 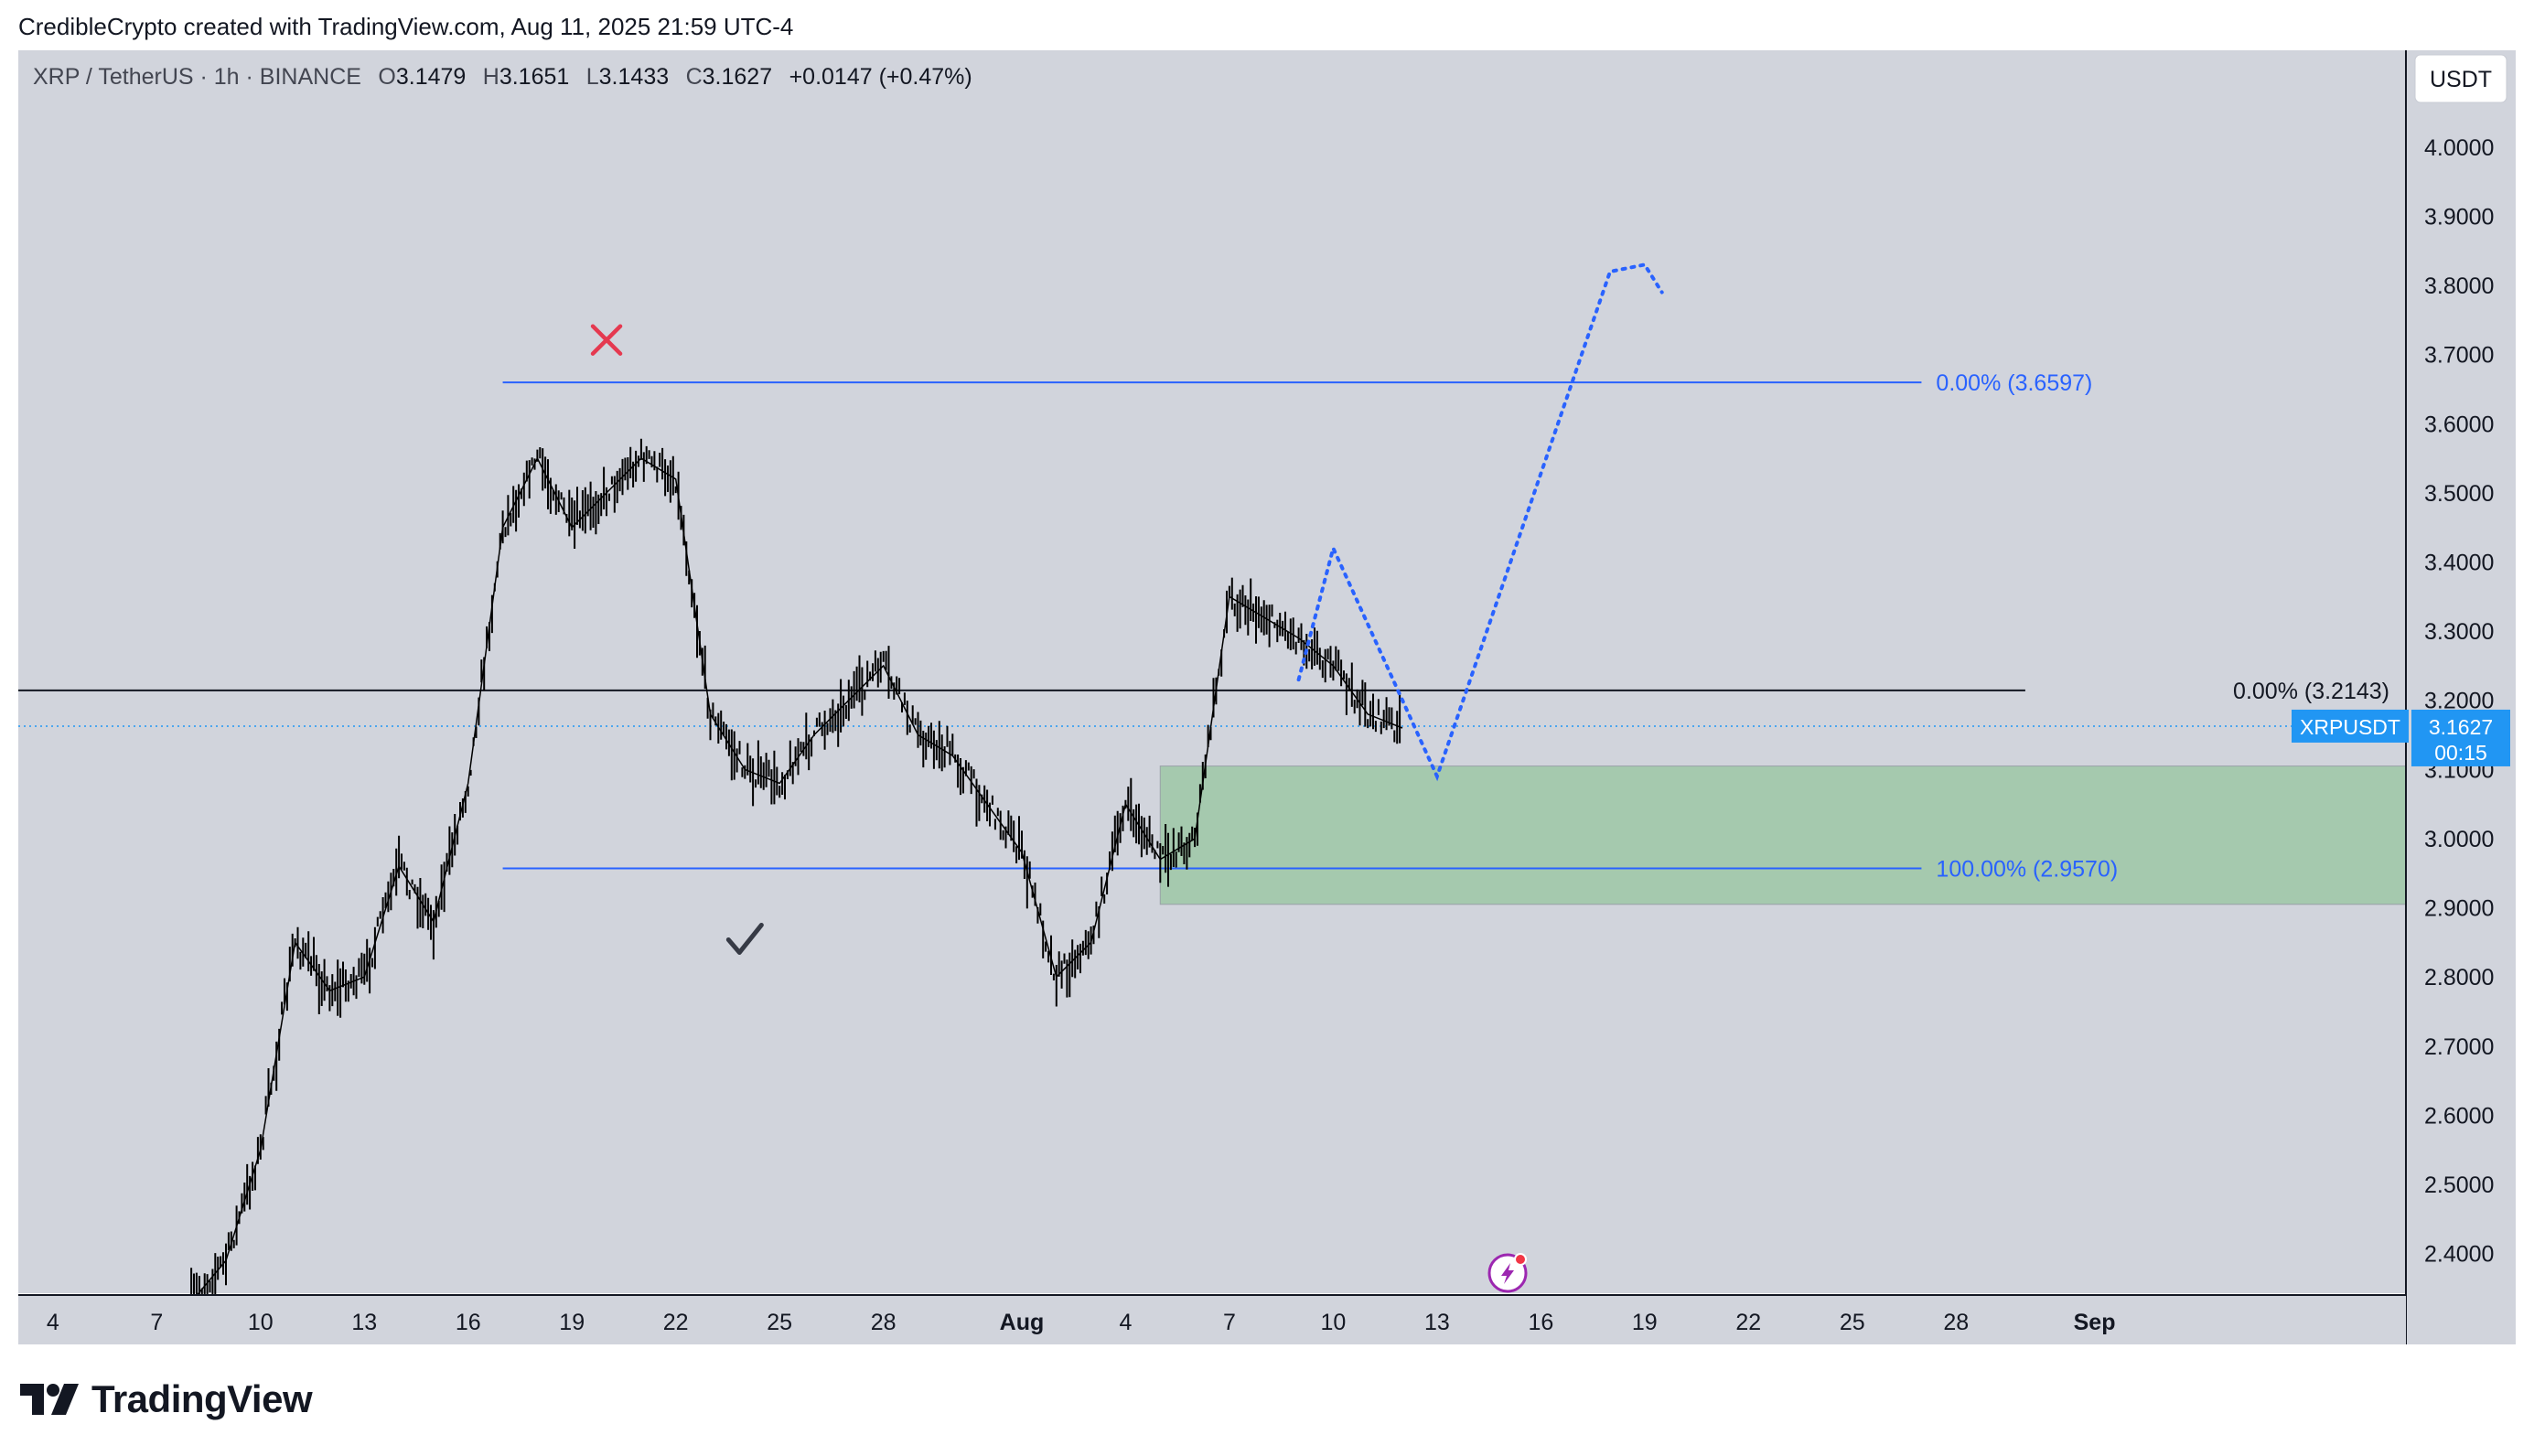 I want to click on y-tick-label: 2.8000, so click(x=2459, y=977).